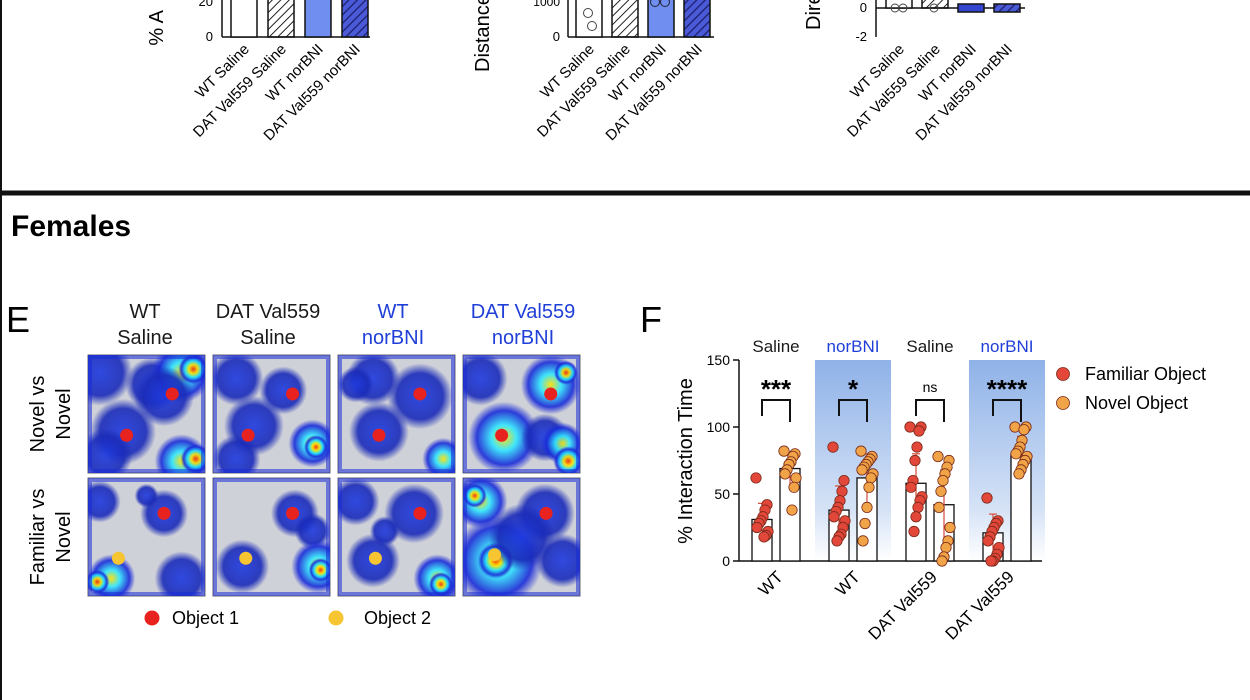  Describe the element at coordinates (38, 537) in the screenshot. I see `row-label-2-line1: Familiar vs` at that location.